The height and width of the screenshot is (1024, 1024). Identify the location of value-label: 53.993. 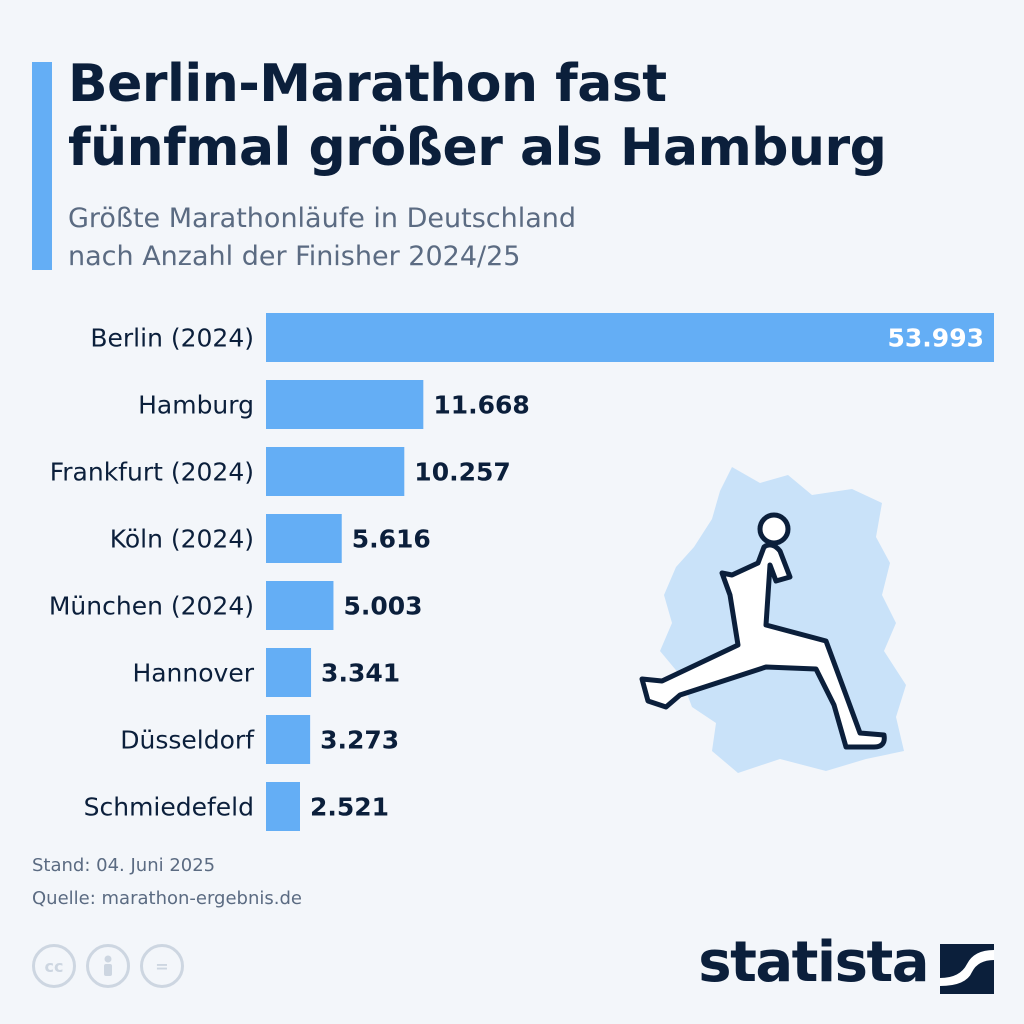
(936, 338).